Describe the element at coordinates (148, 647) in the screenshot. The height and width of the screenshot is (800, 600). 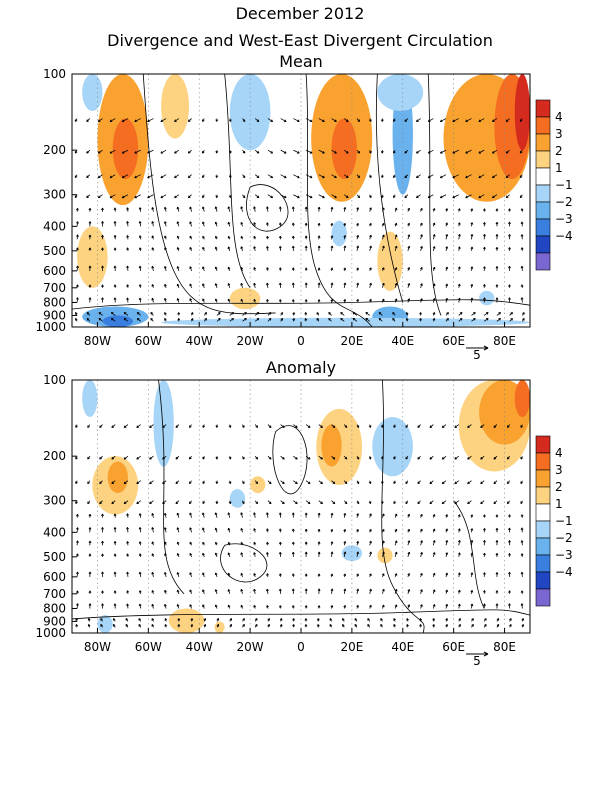
I see `x-tick-label: 60W` at that location.